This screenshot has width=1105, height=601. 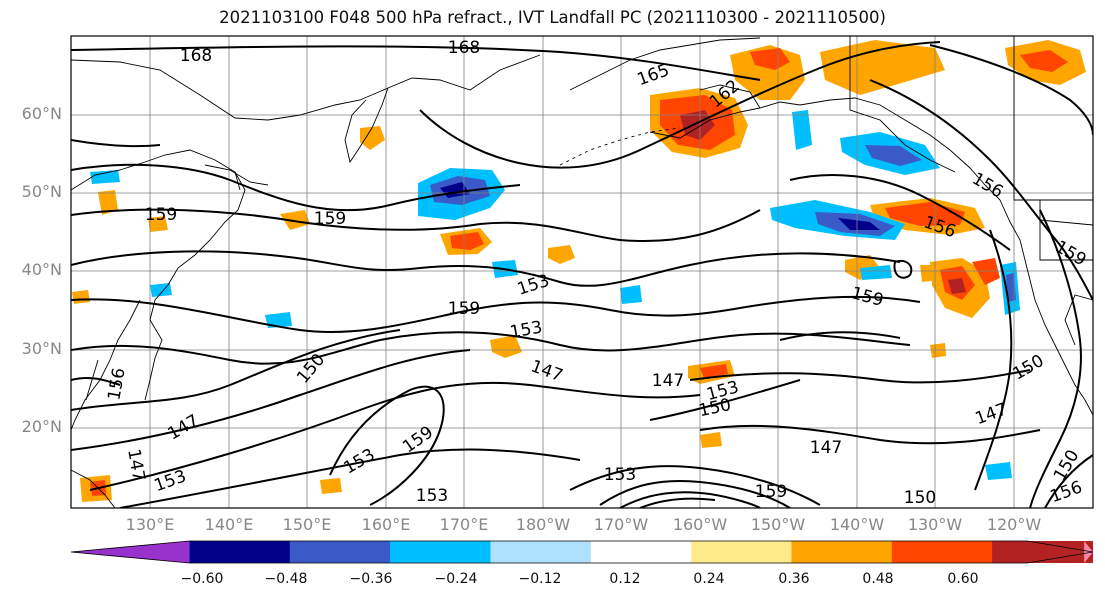 I want to click on colorbar-outline, so click(x=582, y=552).